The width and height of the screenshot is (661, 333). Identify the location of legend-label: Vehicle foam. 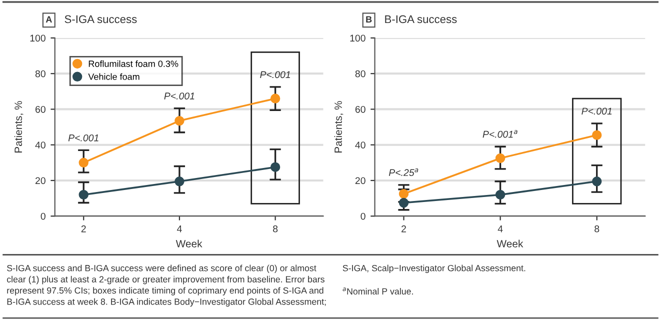
(114, 76).